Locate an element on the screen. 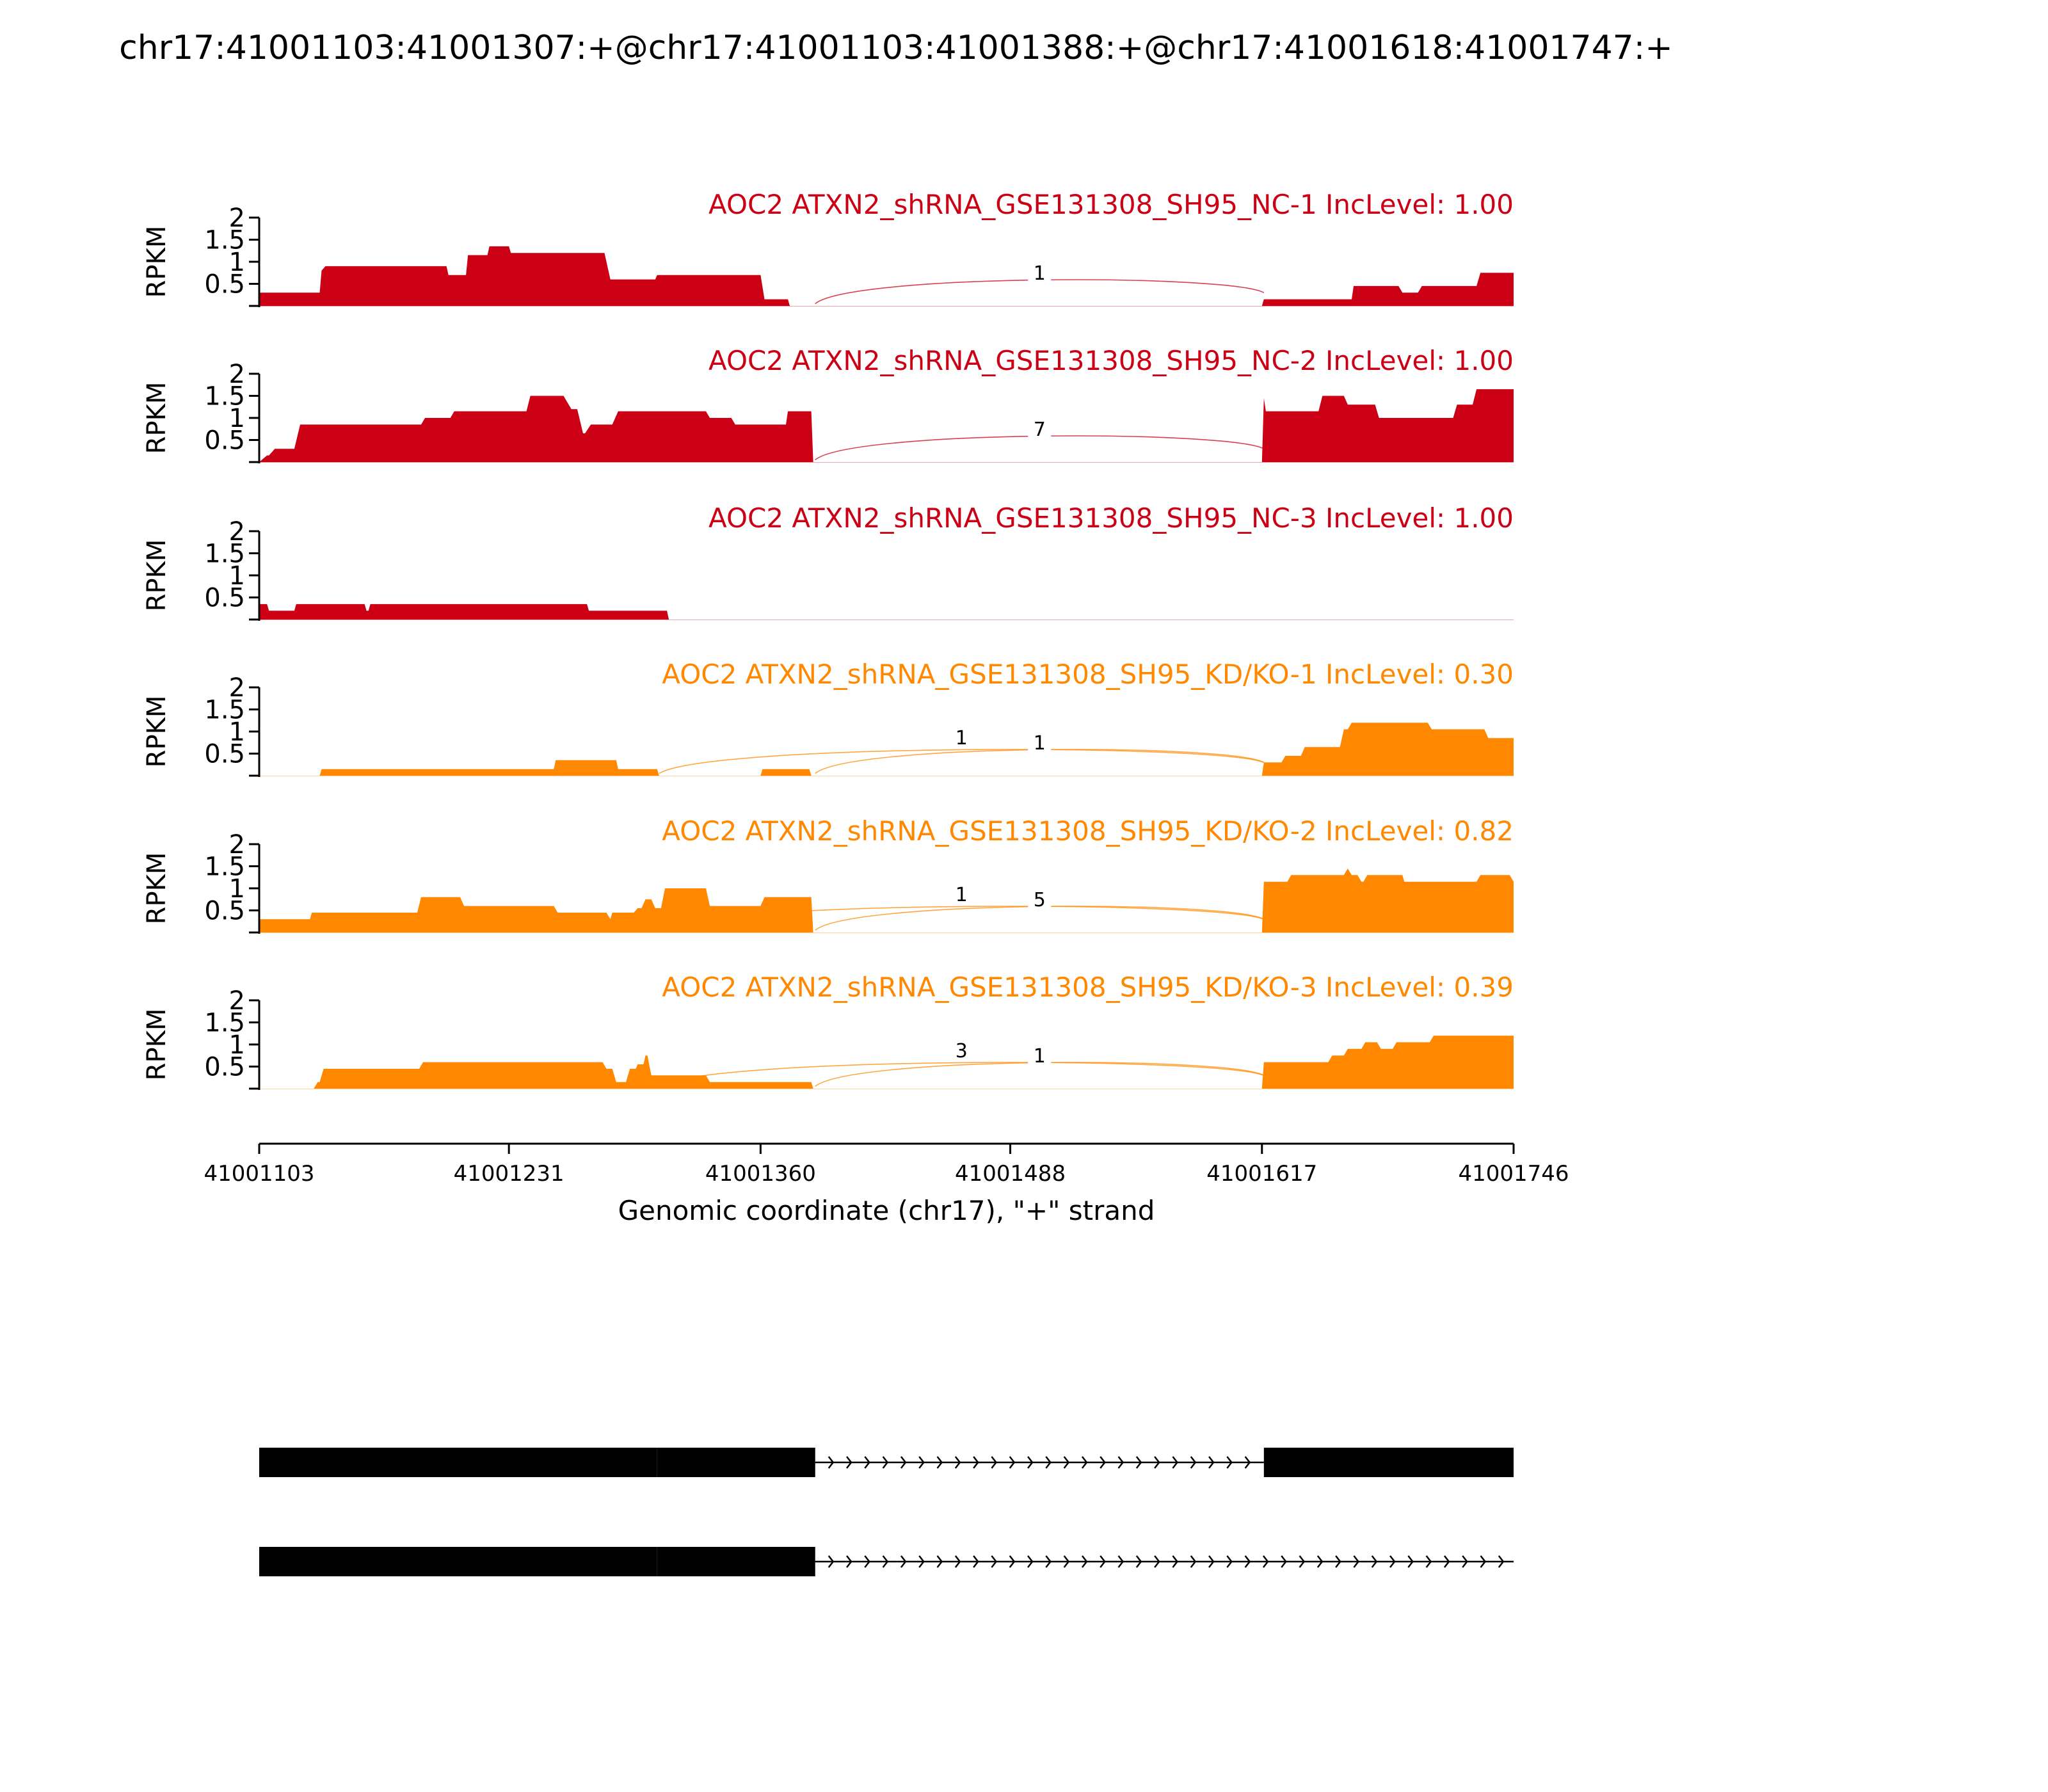  isoform is located at coordinates (886, 1561).